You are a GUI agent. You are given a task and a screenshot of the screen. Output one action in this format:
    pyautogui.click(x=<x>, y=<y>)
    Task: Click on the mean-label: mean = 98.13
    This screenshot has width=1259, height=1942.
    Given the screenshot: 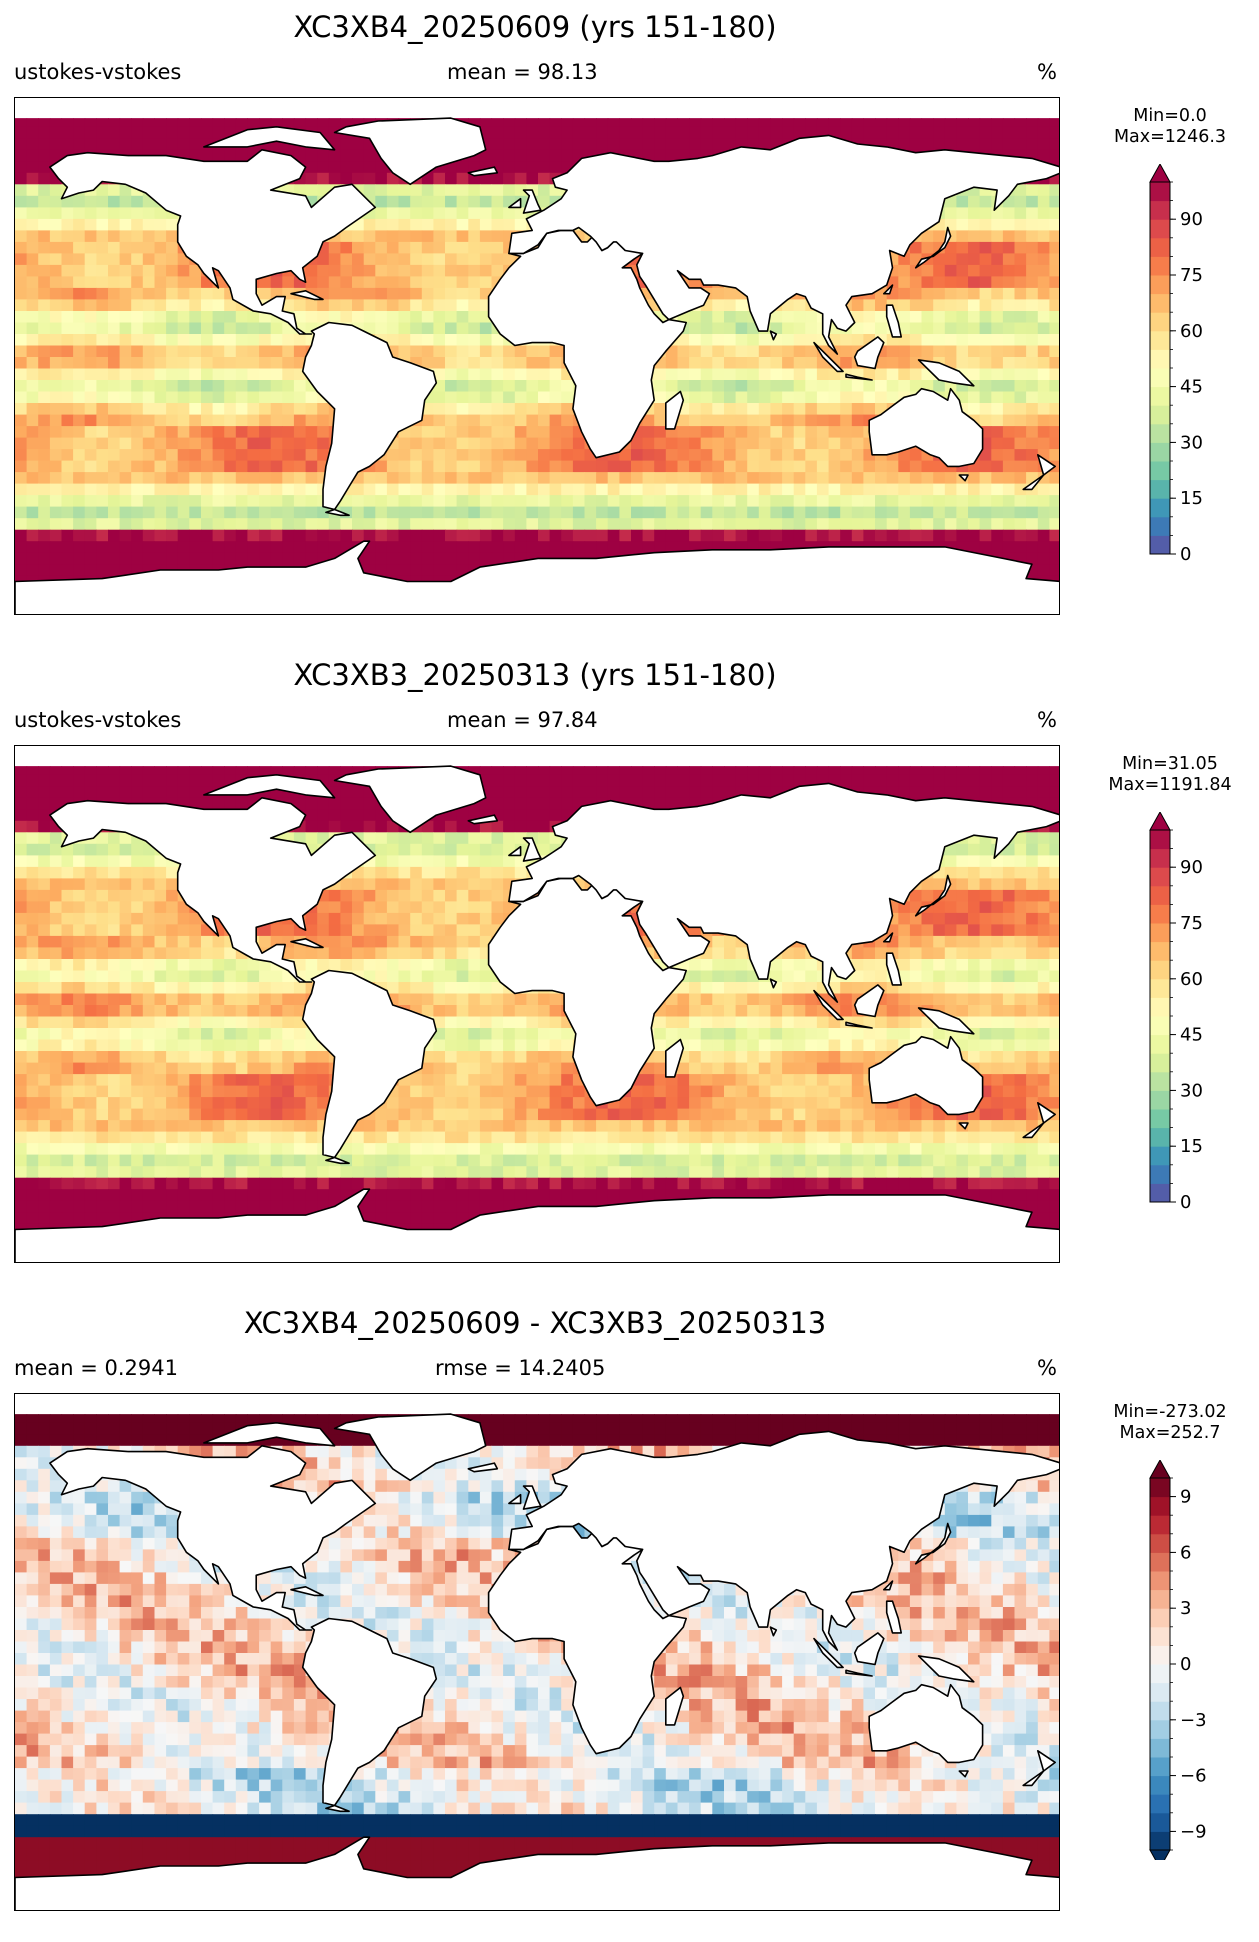 What is the action you would take?
    pyautogui.click(x=522, y=72)
    